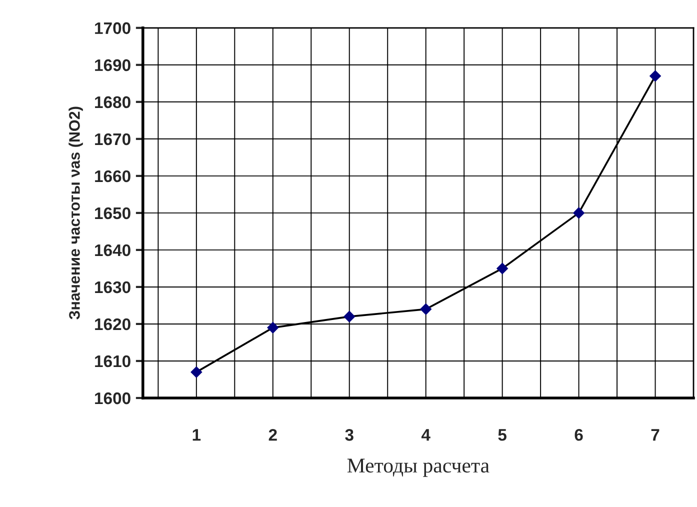 The width and height of the screenshot is (697, 507). Describe the element at coordinates (196, 435) in the screenshot. I see `x-tick-label: 1` at that location.